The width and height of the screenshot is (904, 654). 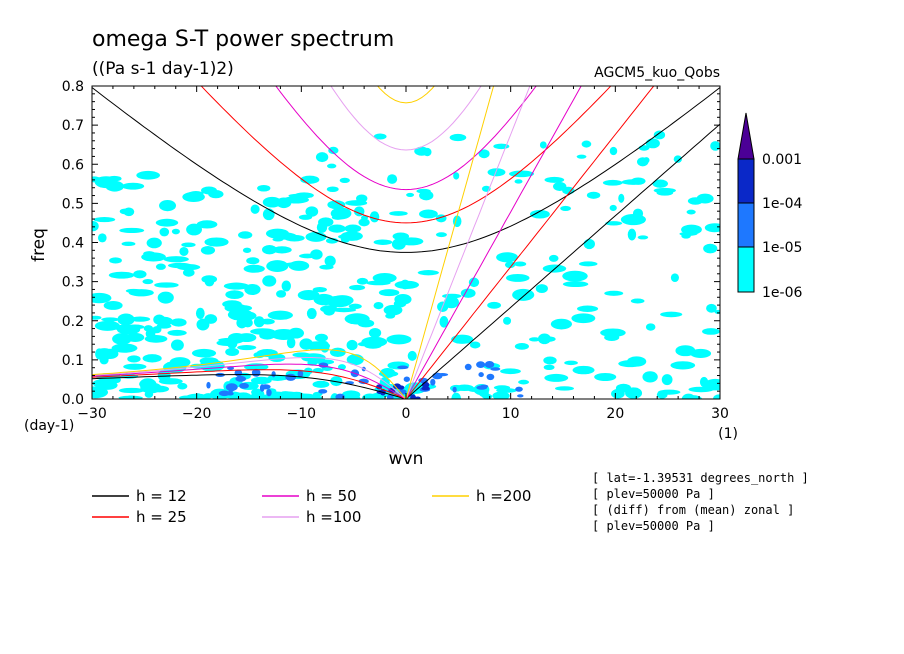 What do you see at coordinates (450, 242) in the screenshot?
I see `kelvin-wave-curve` at bounding box center [450, 242].